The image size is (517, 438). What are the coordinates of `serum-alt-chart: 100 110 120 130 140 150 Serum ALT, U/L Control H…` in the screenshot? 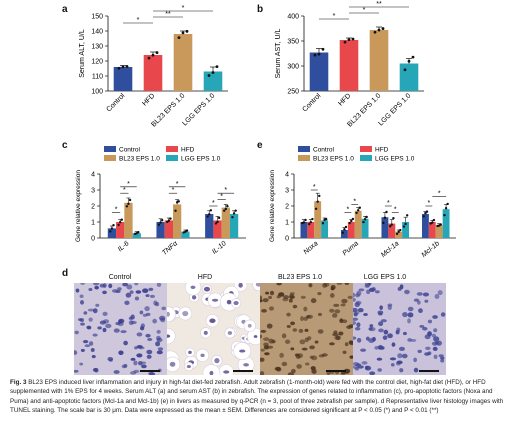 It's located at (153, 67).